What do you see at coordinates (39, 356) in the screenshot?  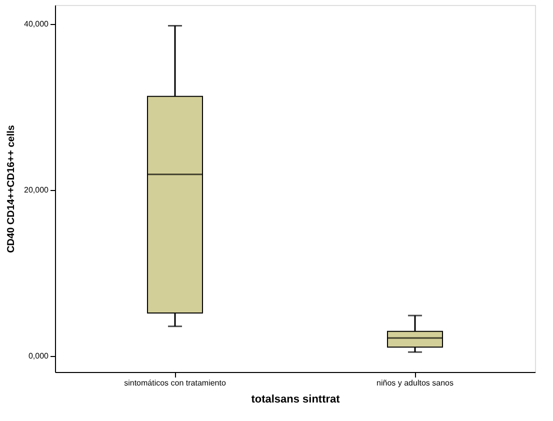 I see `y-tick-label: 0,000` at bounding box center [39, 356].